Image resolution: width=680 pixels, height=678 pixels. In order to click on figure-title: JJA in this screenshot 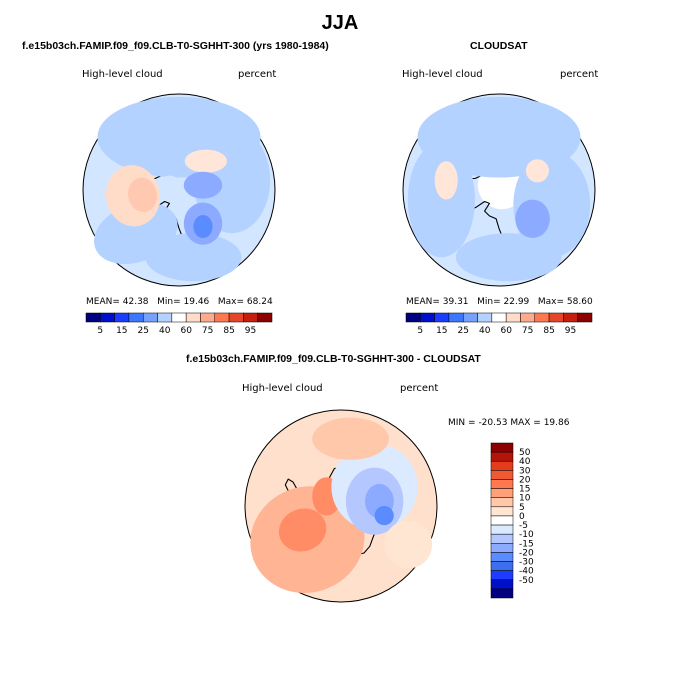, I will do `click(340, 23)`.